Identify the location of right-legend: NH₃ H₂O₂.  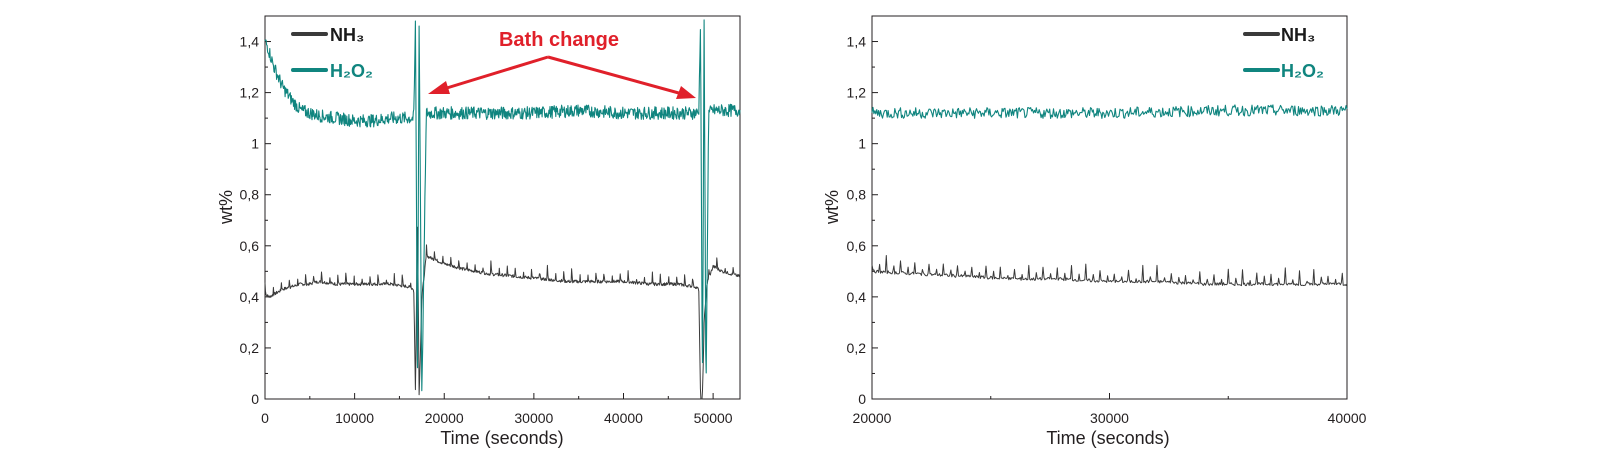
(1283, 53).